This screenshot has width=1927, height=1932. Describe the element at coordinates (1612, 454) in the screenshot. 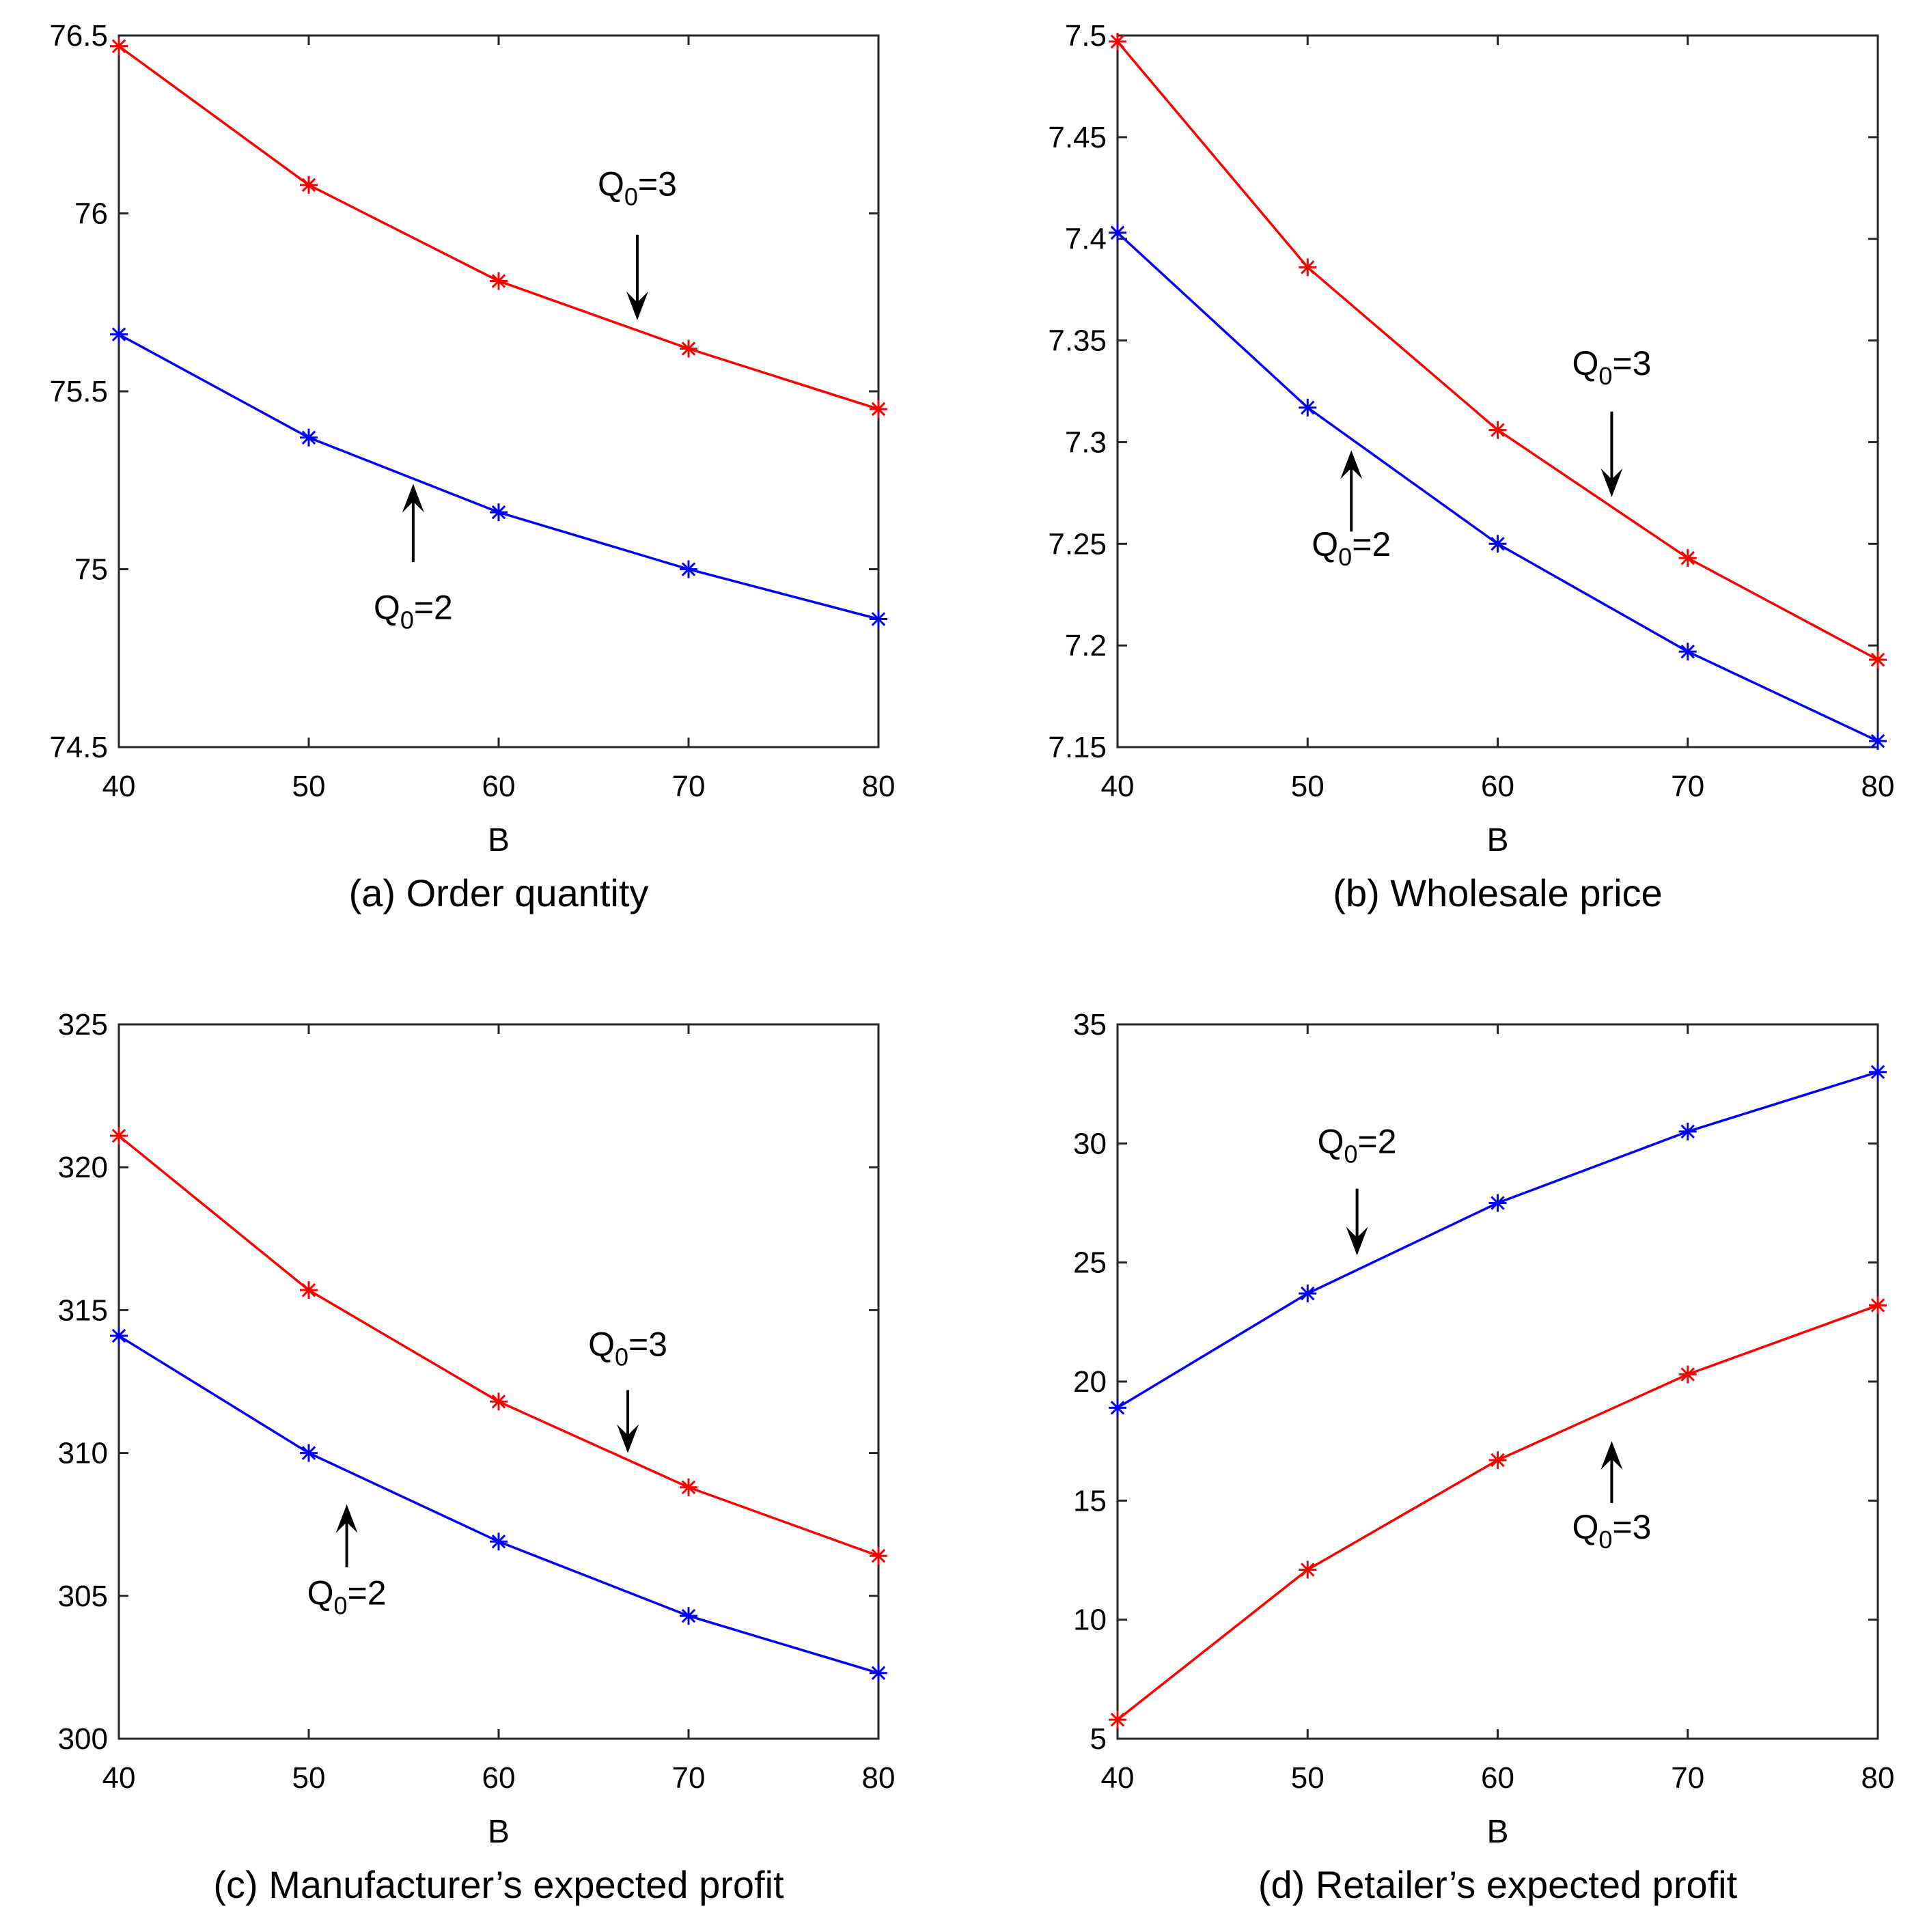

I see `arrow-down-icon` at that location.